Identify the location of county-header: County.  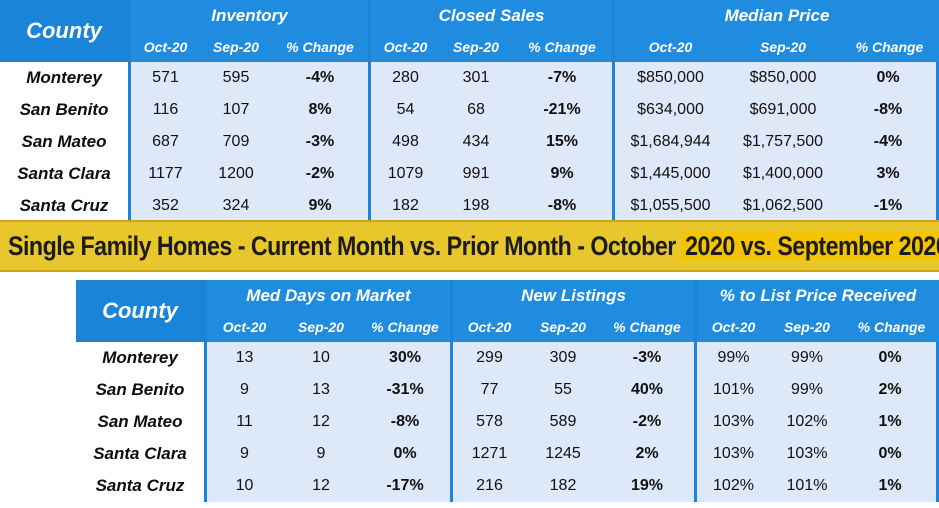
(140, 311).